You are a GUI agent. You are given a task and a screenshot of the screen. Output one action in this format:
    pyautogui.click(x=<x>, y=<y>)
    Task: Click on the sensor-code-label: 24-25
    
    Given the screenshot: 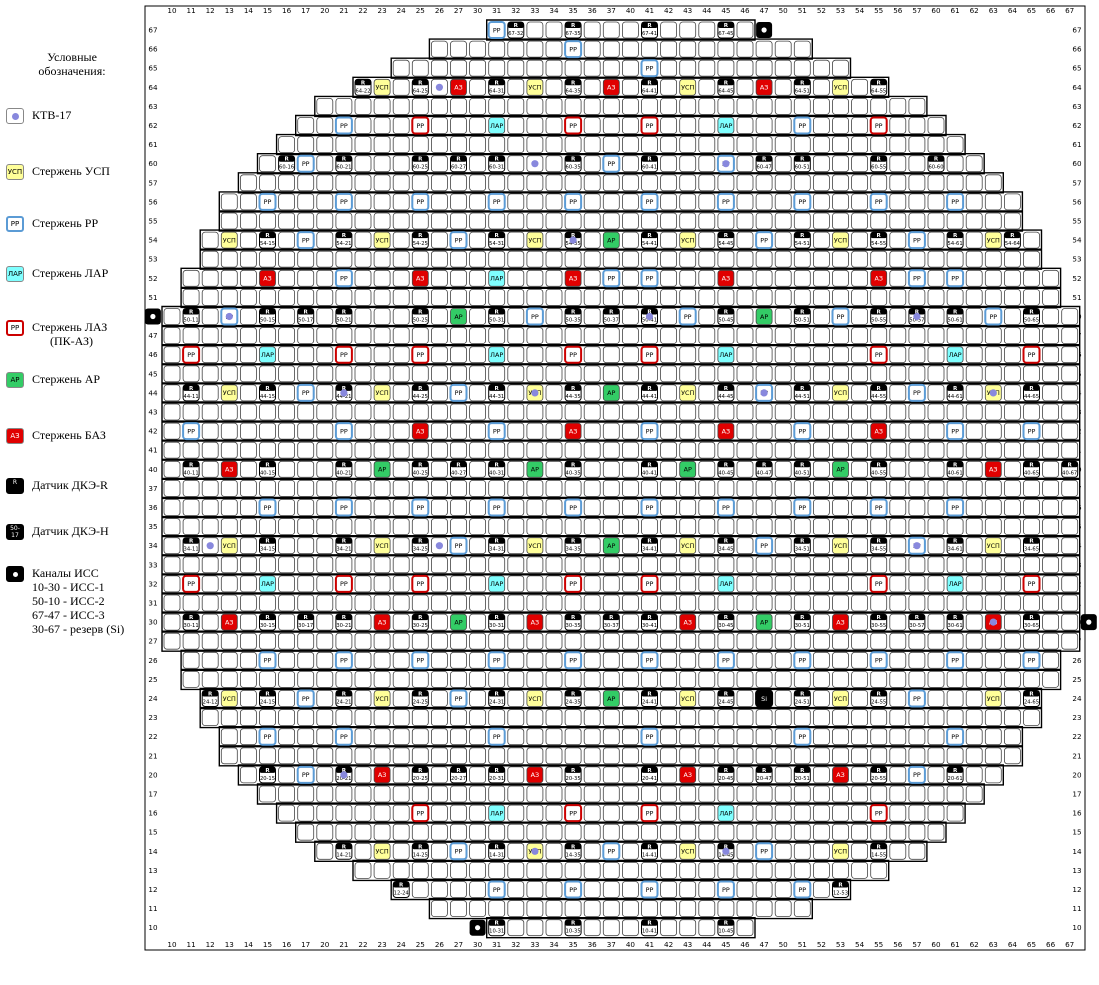 What is the action you would take?
    pyautogui.click(x=420, y=703)
    